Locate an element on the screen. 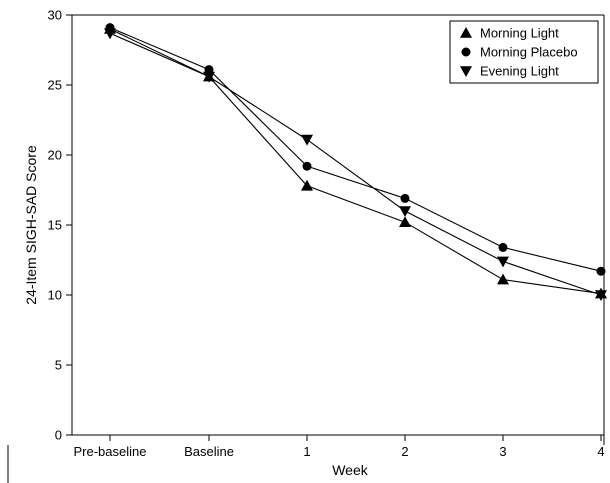  legend-label: Morning Light is located at coordinates (519, 33).